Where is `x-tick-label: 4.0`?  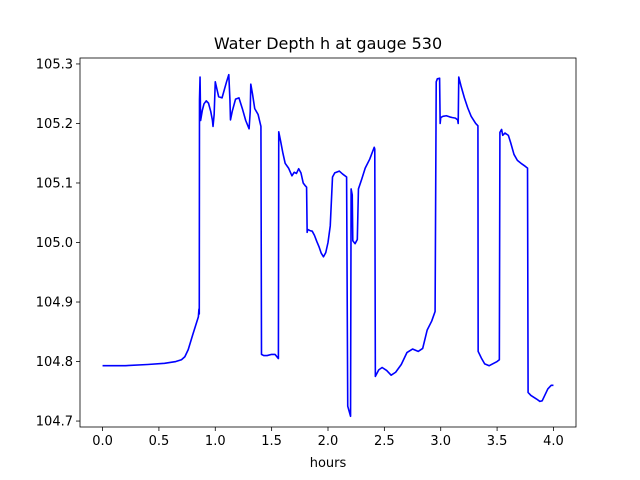 x-tick-label: 4.0 is located at coordinates (553, 441).